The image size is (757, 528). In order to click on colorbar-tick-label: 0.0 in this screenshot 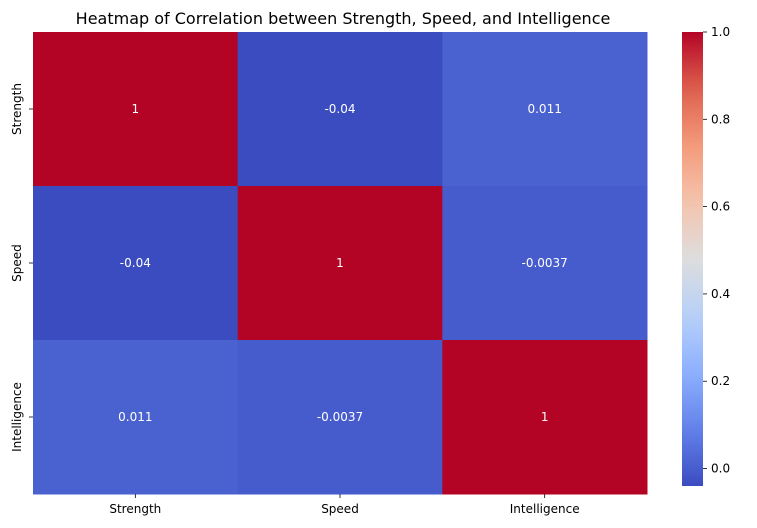, I will do `click(720, 469)`.